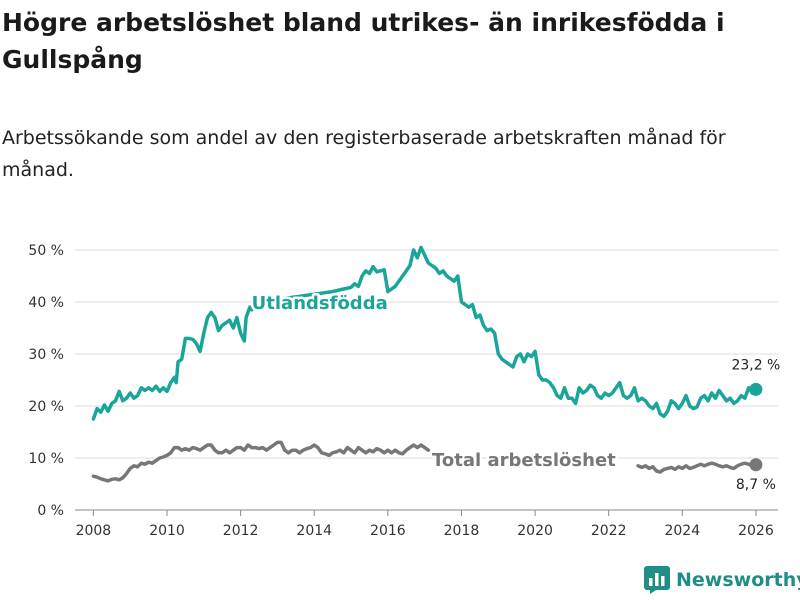  Describe the element at coordinates (46, 303) in the screenshot. I see `y-tick-label: 40 %` at that location.